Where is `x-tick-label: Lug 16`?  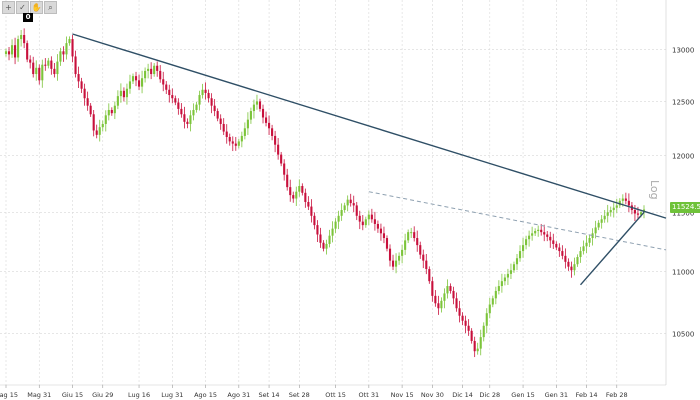
x-tick-label: Lug 16 is located at coordinates (139, 395).